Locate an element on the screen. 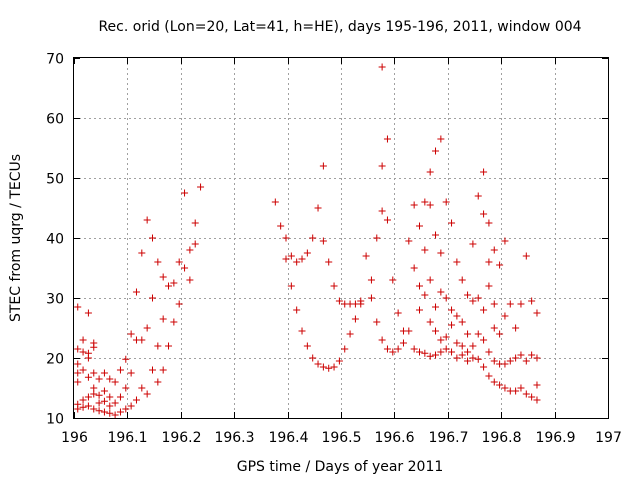 The height and width of the screenshot is (480, 640). x-tick-label: 196.9 is located at coordinates (555, 438).